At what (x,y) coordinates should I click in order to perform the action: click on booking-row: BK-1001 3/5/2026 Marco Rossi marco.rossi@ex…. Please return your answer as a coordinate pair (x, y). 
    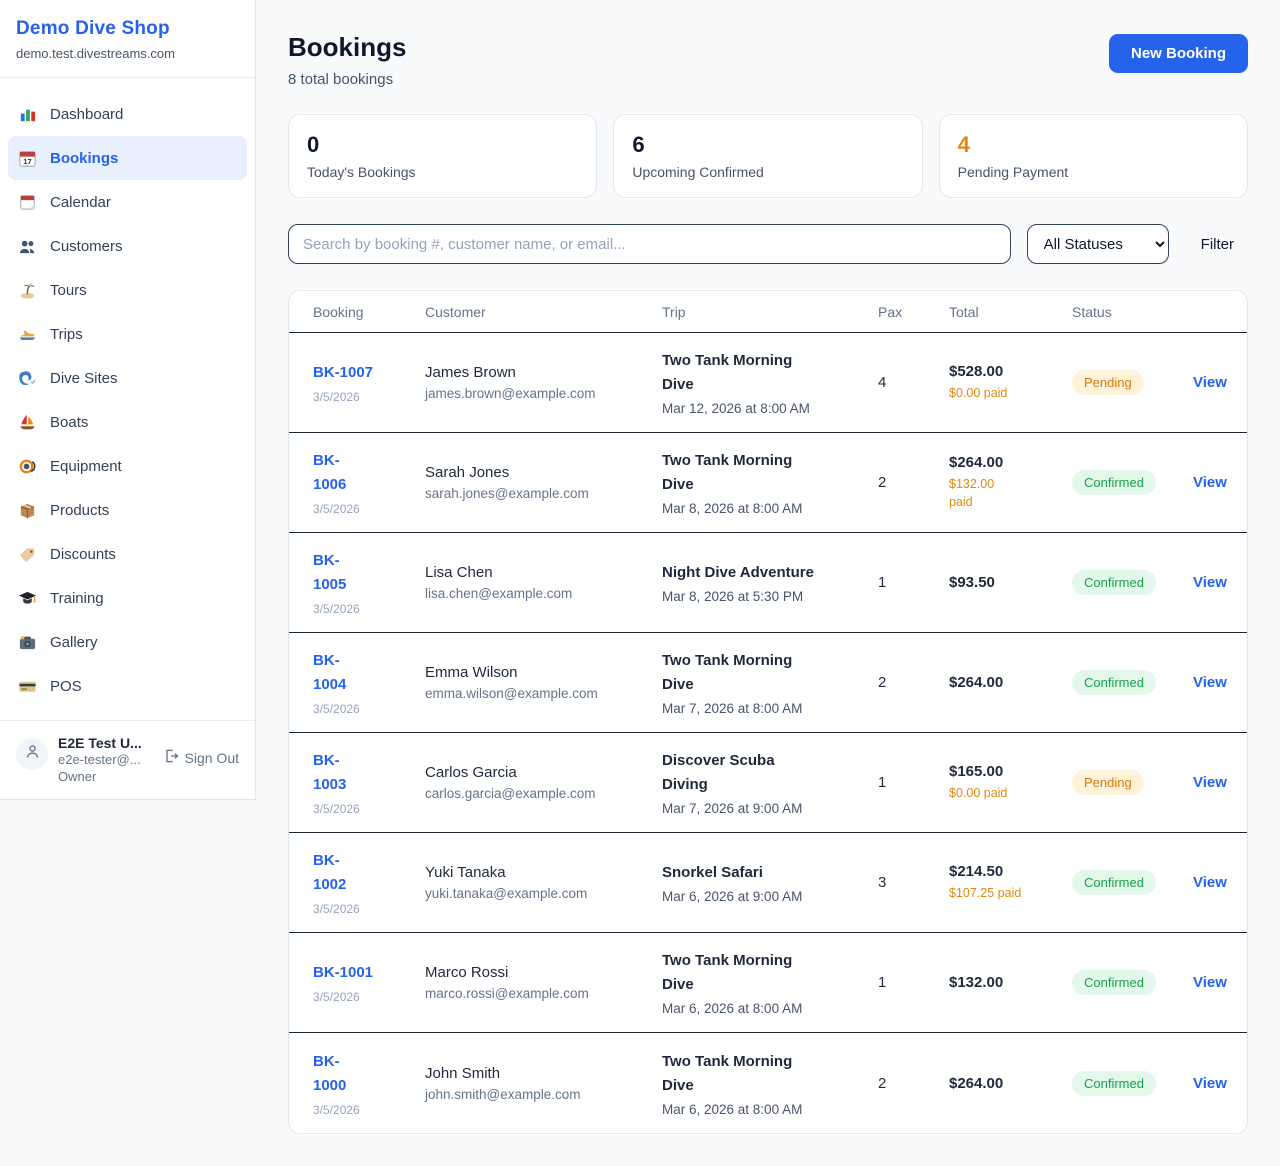
    Looking at the image, I should click on (768, 983).